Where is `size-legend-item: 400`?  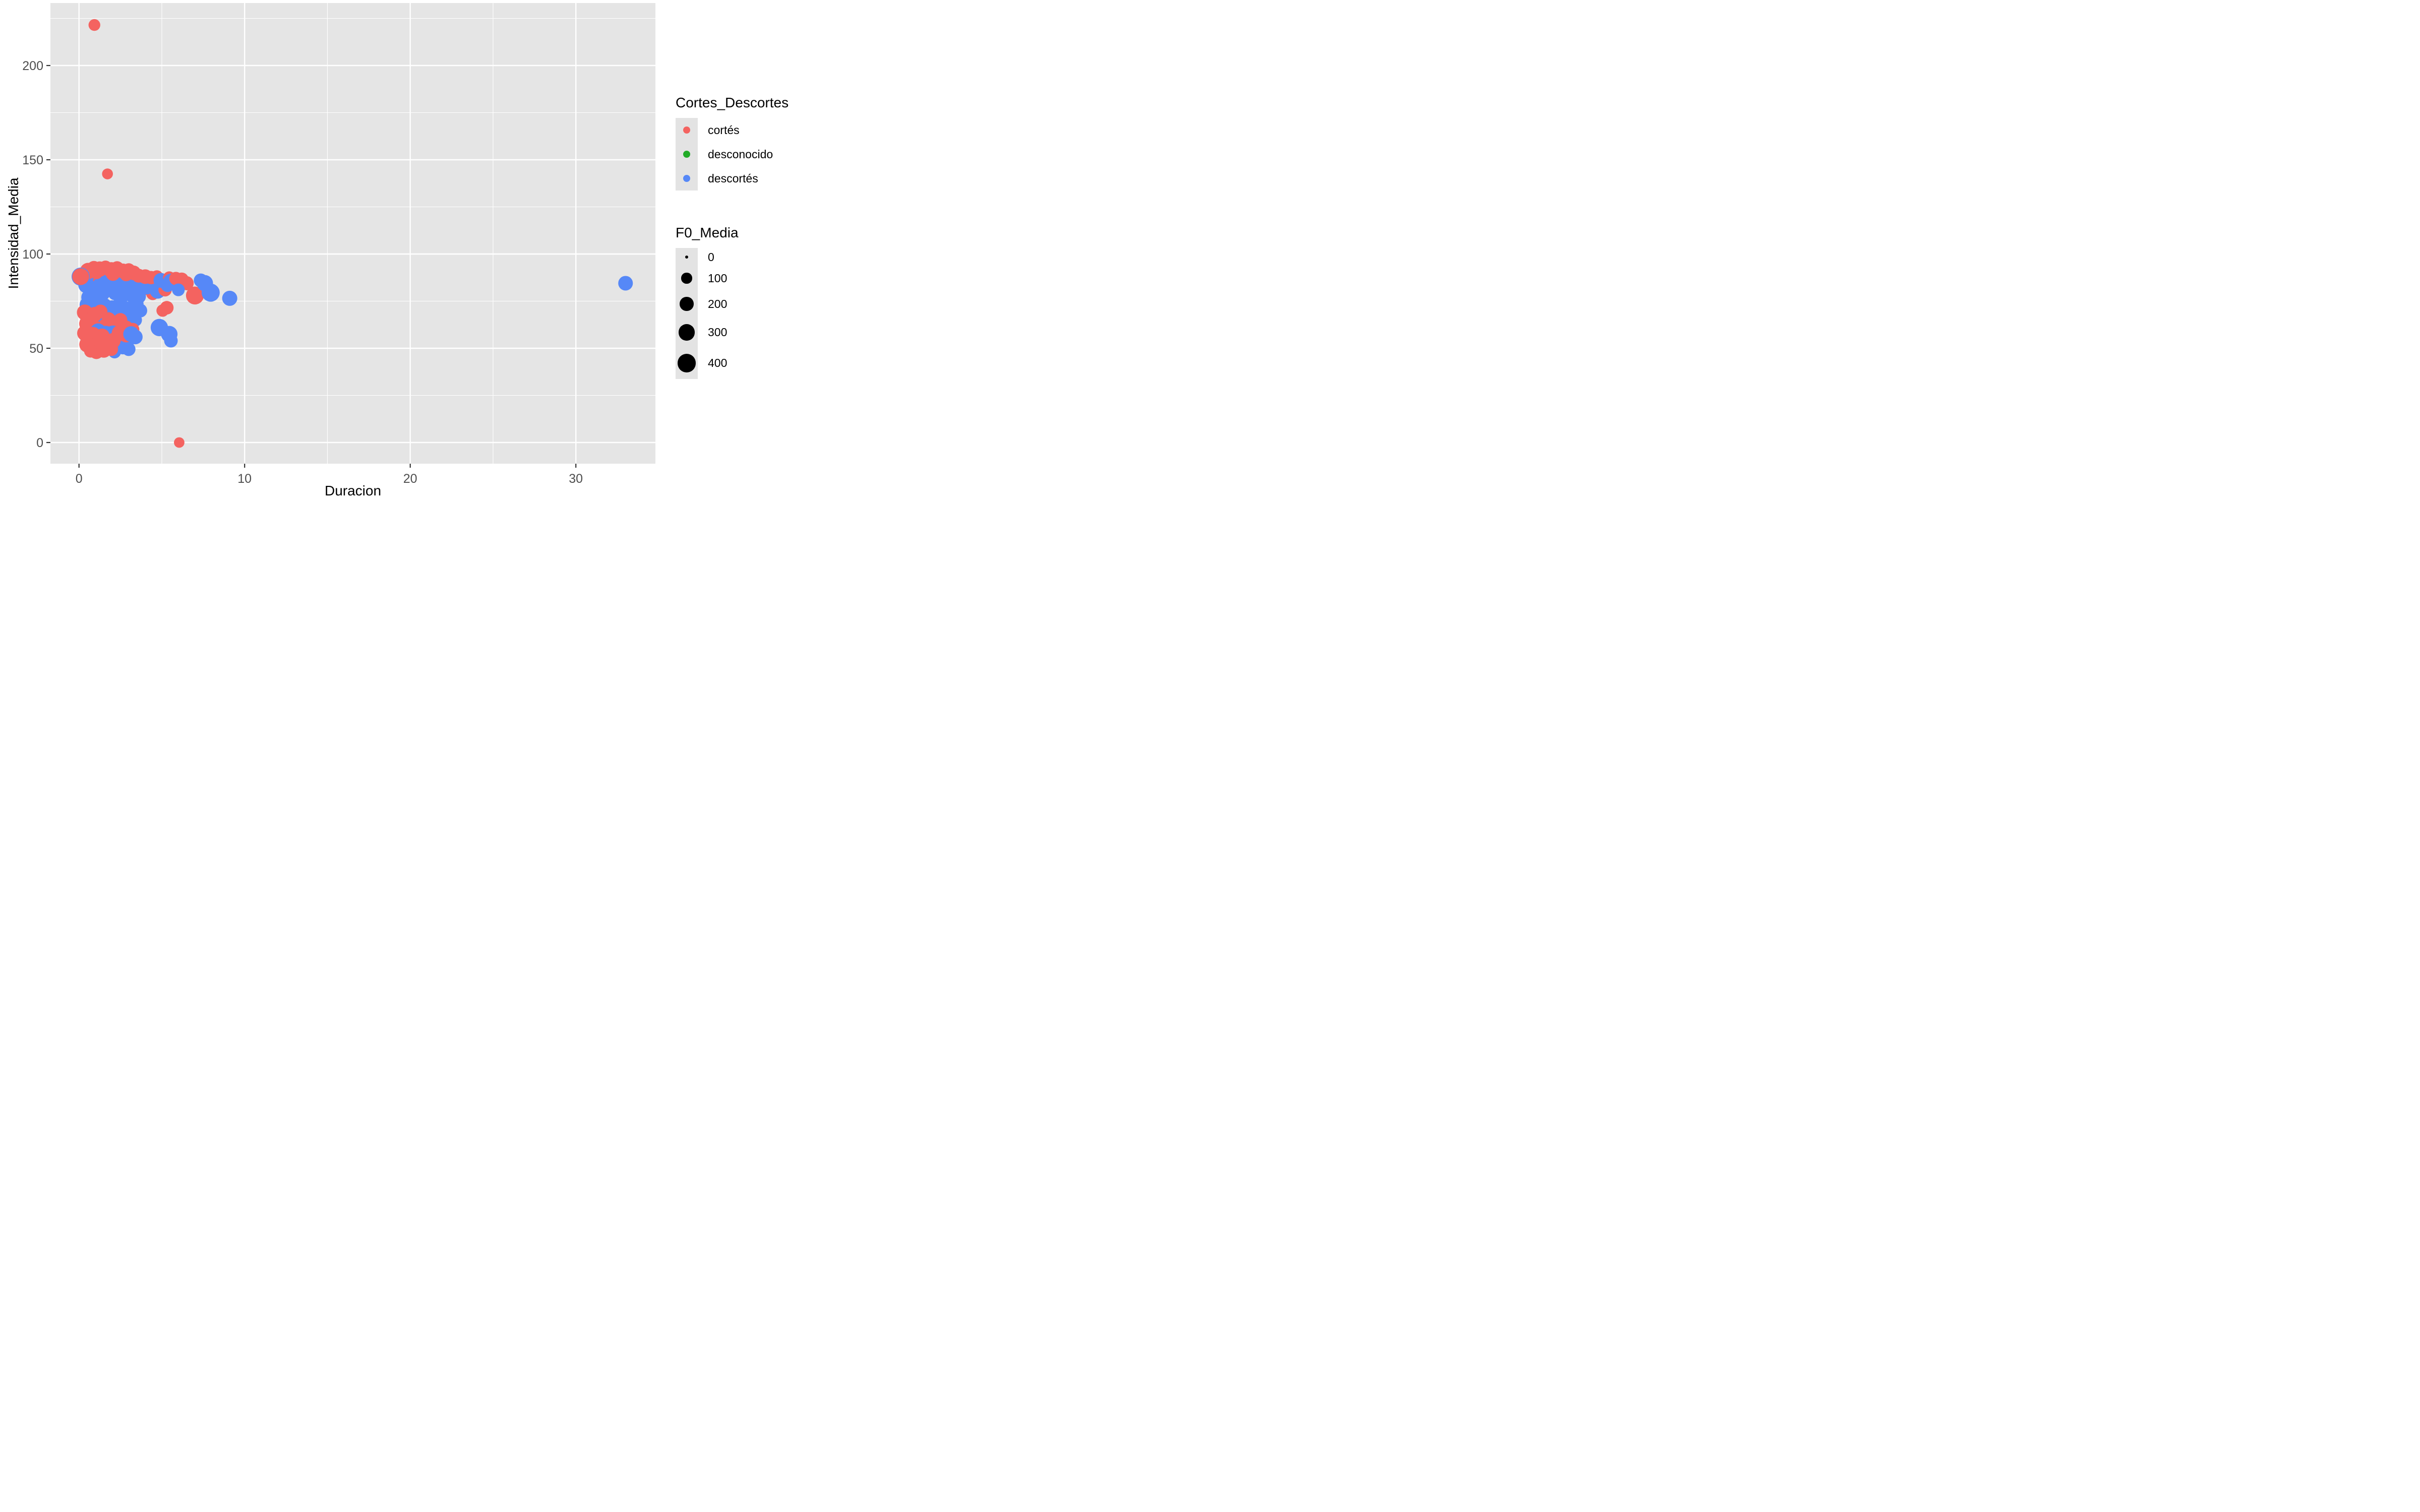
size-legend-item: 400 is located at coordinates (707, 363).